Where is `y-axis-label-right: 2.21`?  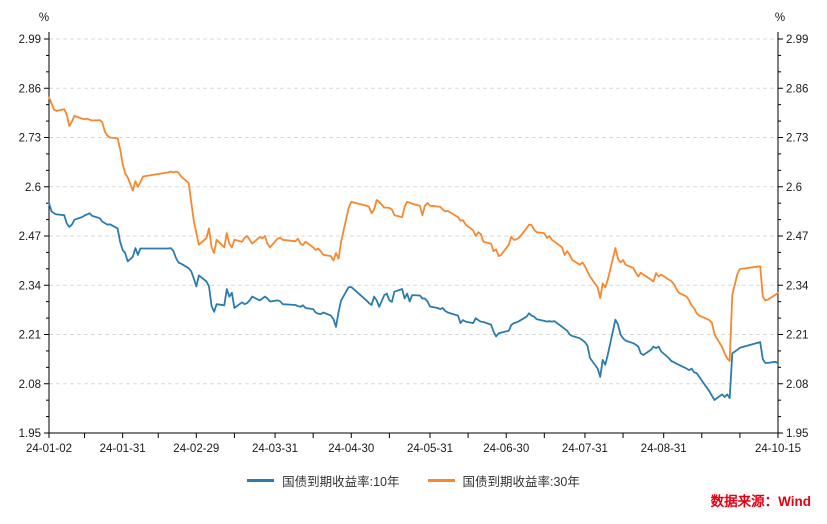
y-axis-label-right: 2.21 is located at coordinates (797, 336).